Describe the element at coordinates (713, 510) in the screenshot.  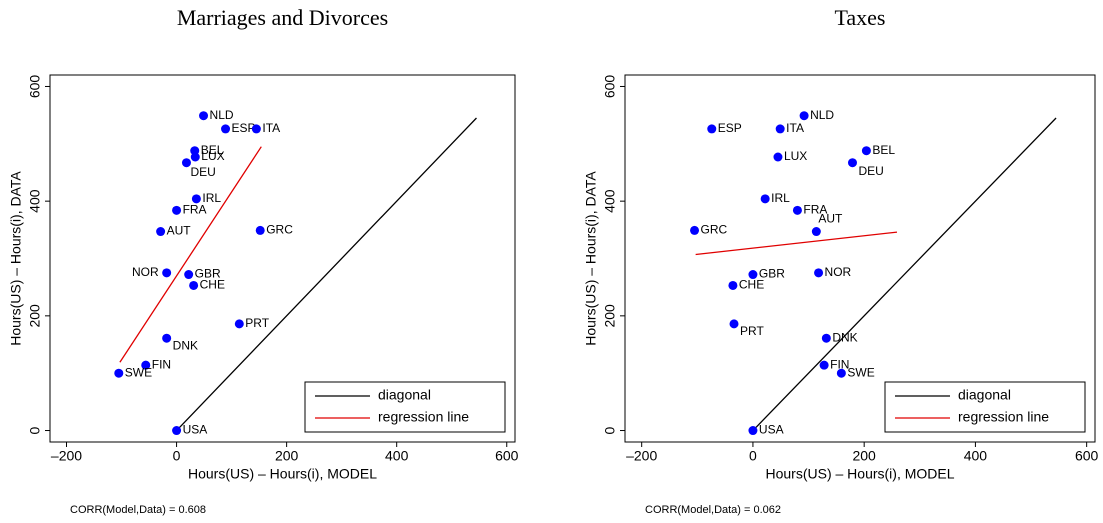
I see `note: CORR(Model,Data) = 0.062` at that location.